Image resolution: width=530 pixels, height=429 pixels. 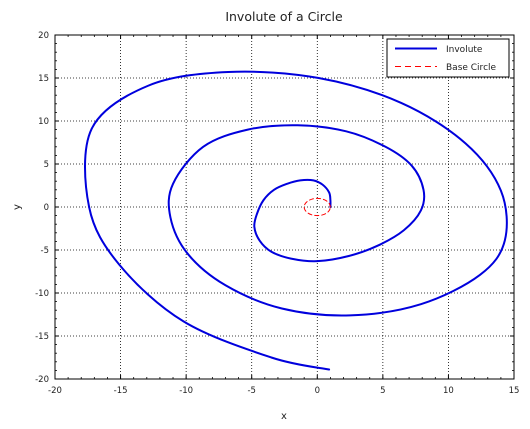 What do you see at coordinates (471, 68) in the screenshot?
I see `legend-base-circle-label: Base Circle` at bounding box center [471, 68].